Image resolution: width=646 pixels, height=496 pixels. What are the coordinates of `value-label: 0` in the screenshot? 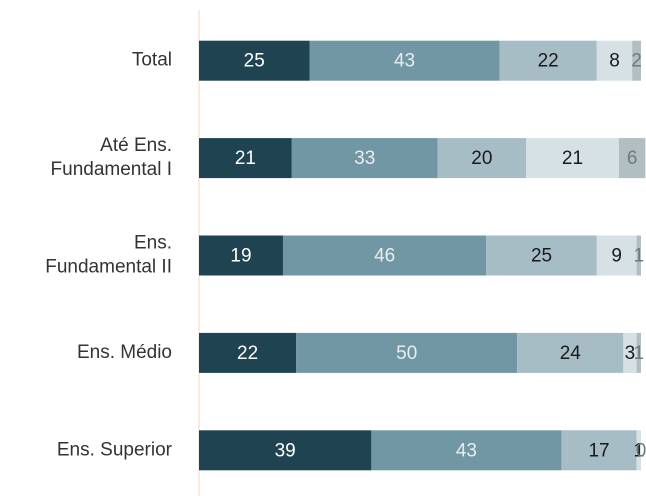 It's located at (641, 450).